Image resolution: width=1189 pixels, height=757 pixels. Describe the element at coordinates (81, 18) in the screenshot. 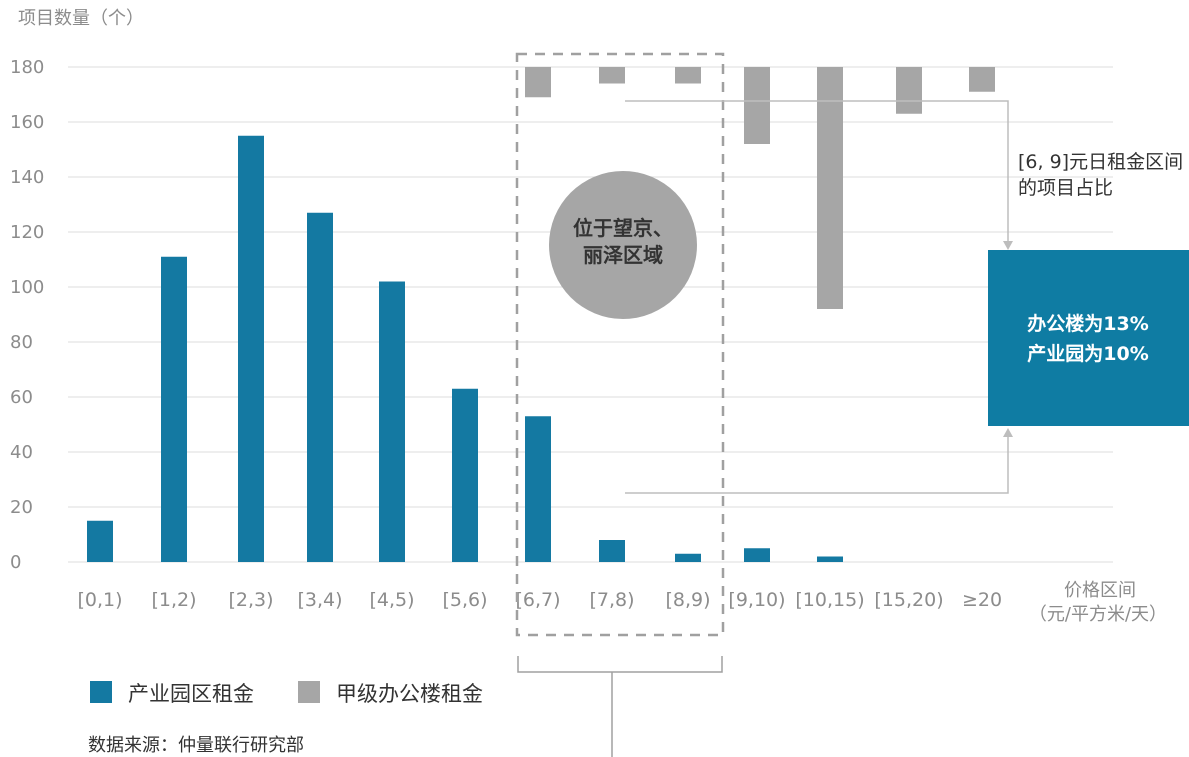

I see `y-axis-label: 项目数量（个）` at that location.